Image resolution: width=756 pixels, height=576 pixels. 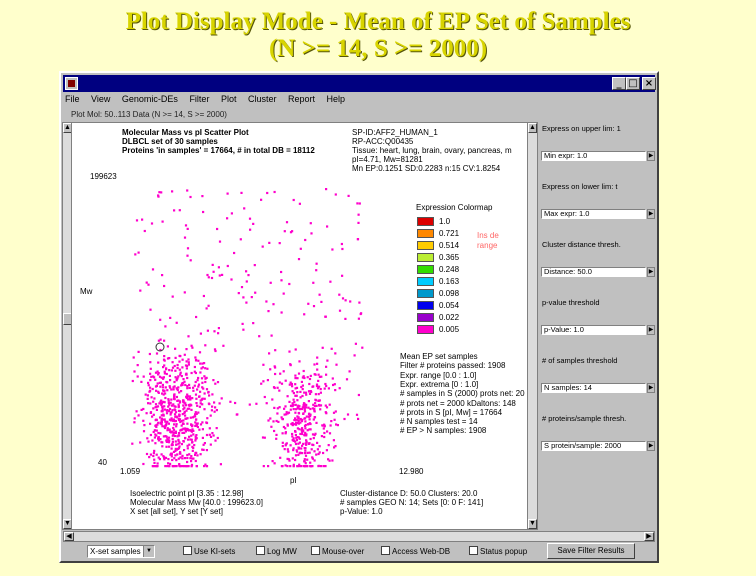 I want to click on sample-set-select: X-set samples ▼, so click(x=121, y=551).